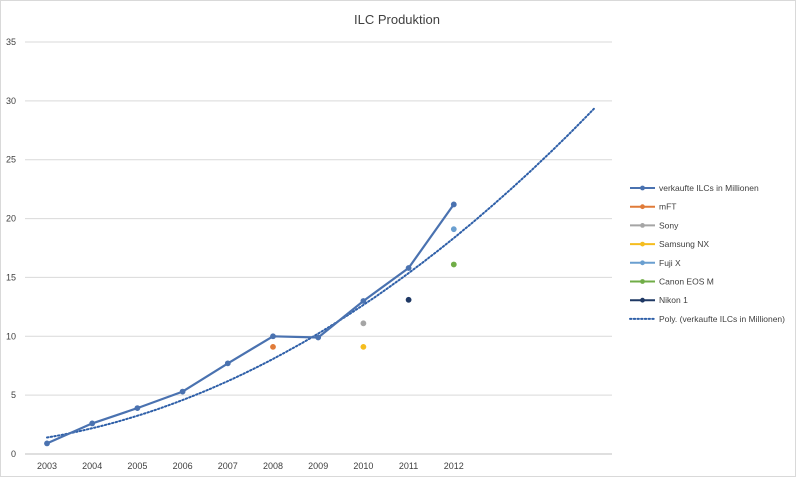 The image size is (796, 478). Describe the element at coordinates (137, 466) in the screenshot. I see `x-tick-label: 2005` at that location.